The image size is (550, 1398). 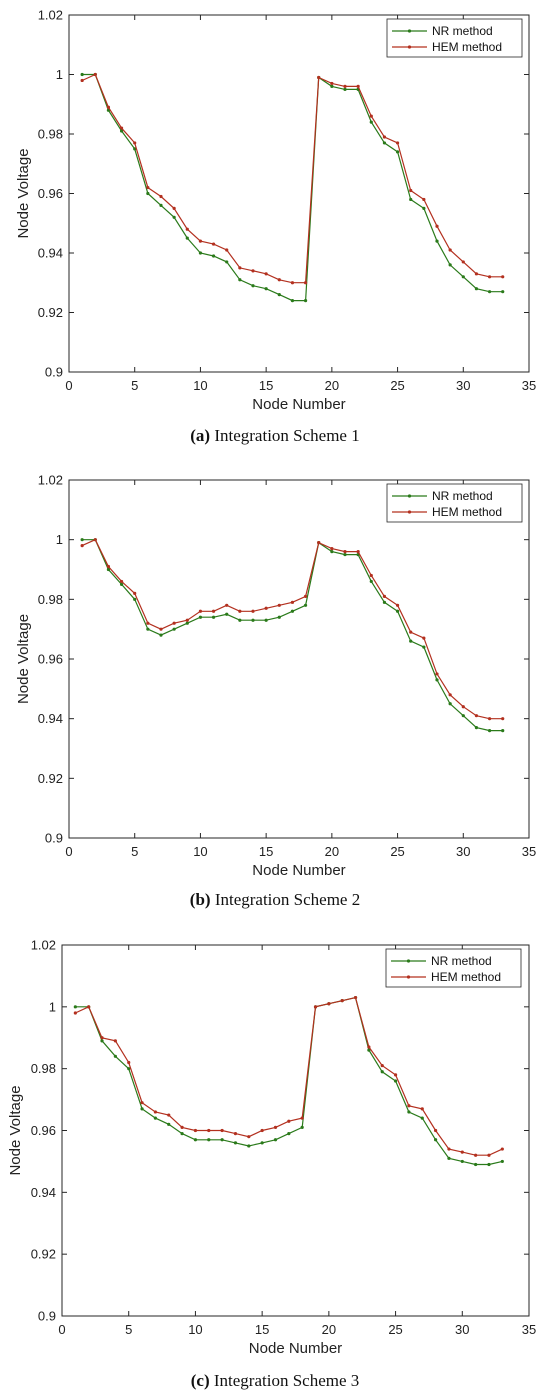 What do you see at coordinates (134, 851) in the screenshot?
I see `x-tick-label-b: 5` at bounding box center [134, 851].